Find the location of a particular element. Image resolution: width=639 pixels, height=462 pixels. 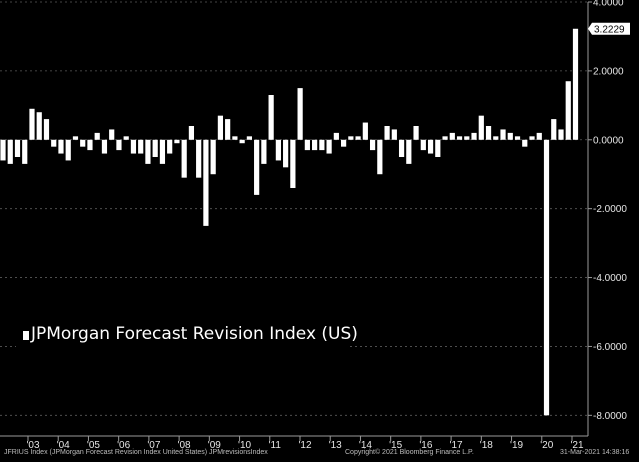

y-tick-label-0: 4.0000 is located at coordinates (608, 4).